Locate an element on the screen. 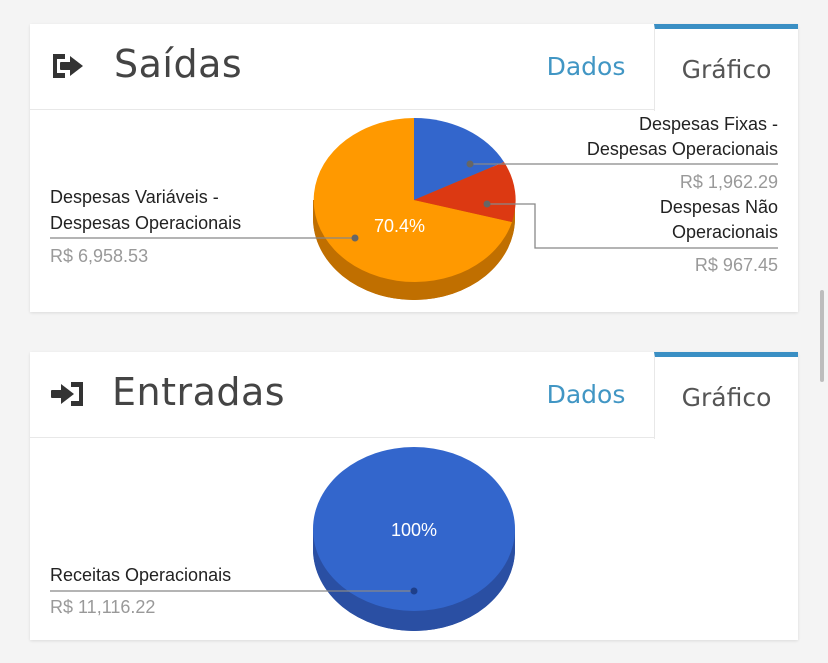 The height and width of the screenshot is (663, 828). page-scrollbar is located at coordinates (822, 336).